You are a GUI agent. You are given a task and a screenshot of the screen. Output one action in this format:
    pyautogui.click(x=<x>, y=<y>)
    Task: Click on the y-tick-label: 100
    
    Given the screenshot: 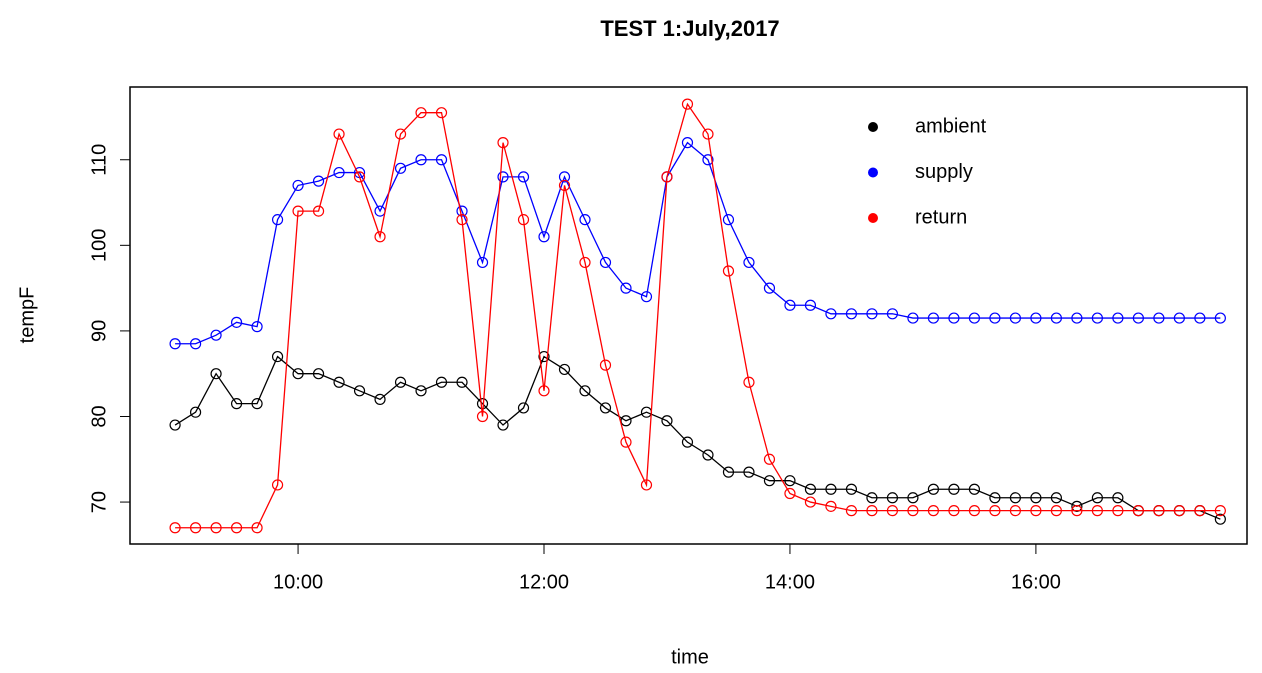 What is the action you would take?
    pyautogui.click(x=99, y=245)
    